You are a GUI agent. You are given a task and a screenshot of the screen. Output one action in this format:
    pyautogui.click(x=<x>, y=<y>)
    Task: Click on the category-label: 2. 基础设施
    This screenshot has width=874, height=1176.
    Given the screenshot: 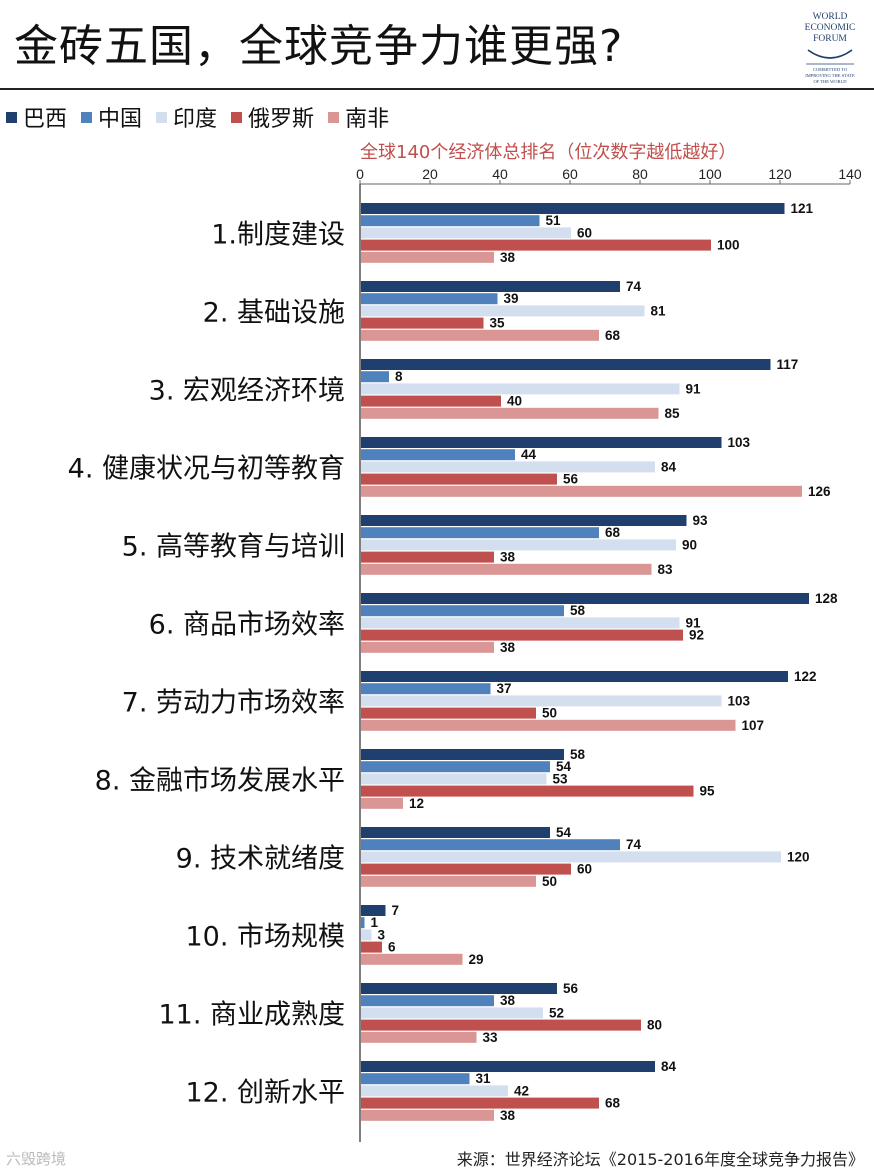 What is the action you would take?
    pyautogui.click(x=274, y=313)
    